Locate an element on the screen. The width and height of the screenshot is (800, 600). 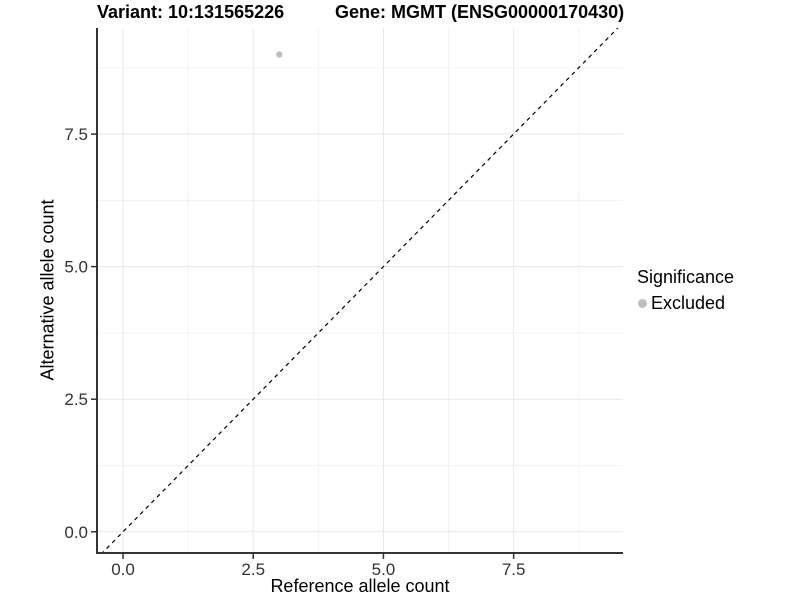
legend-title: Significance is located at coordinates (686, 277).